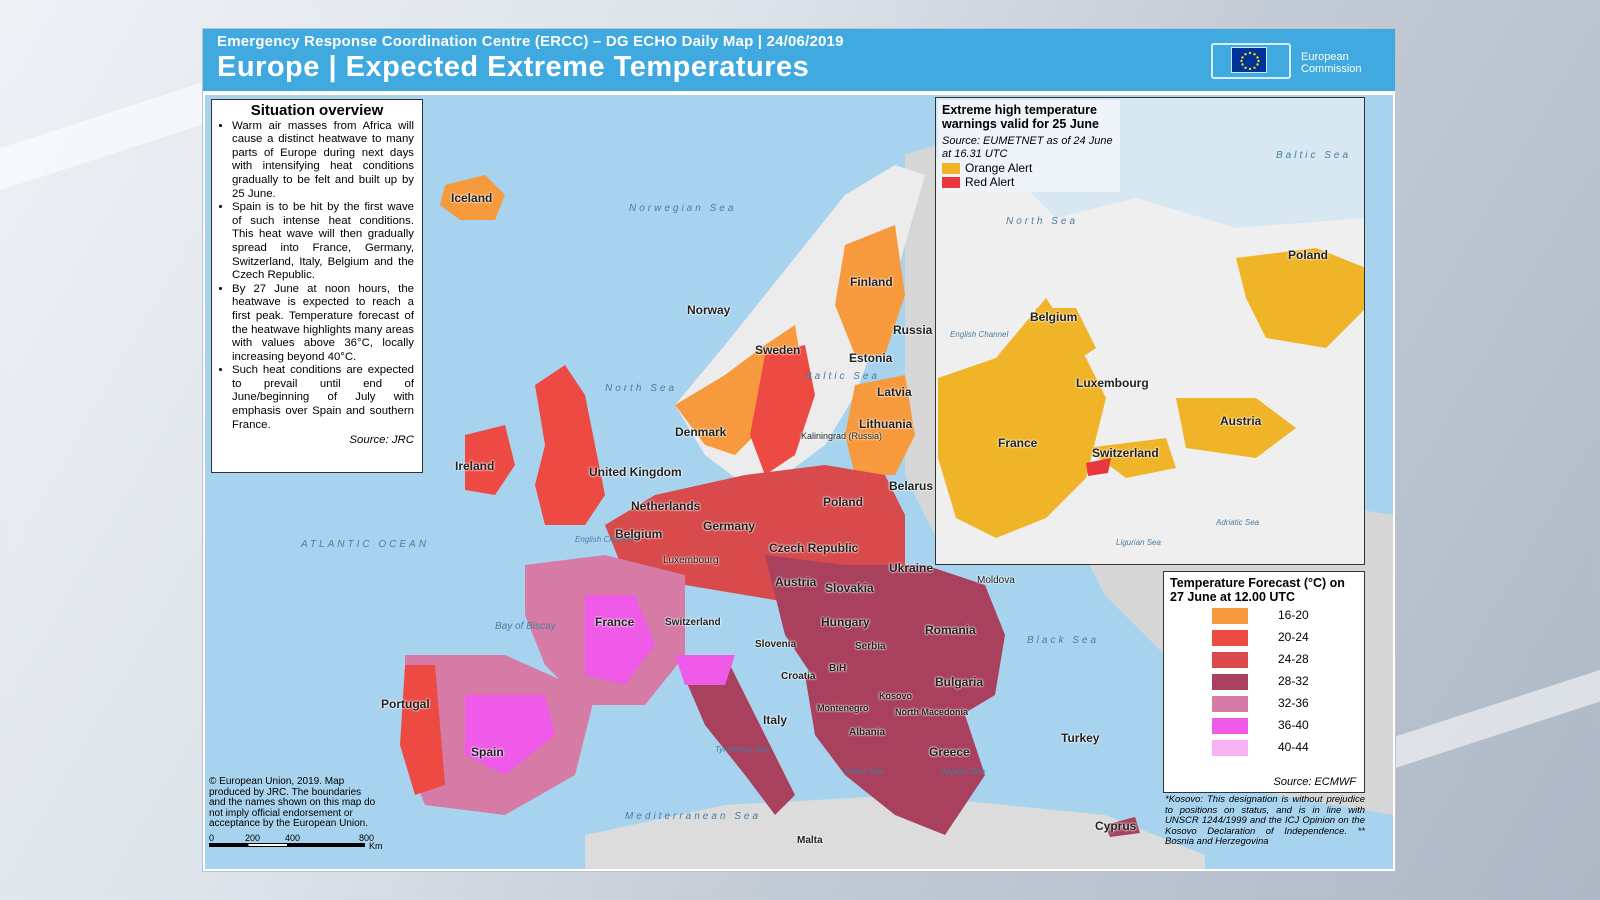  What do you see at coordinates (212, 838) in the screenshot?
I see `scale-label: 0` at bounding box center [212, 838].